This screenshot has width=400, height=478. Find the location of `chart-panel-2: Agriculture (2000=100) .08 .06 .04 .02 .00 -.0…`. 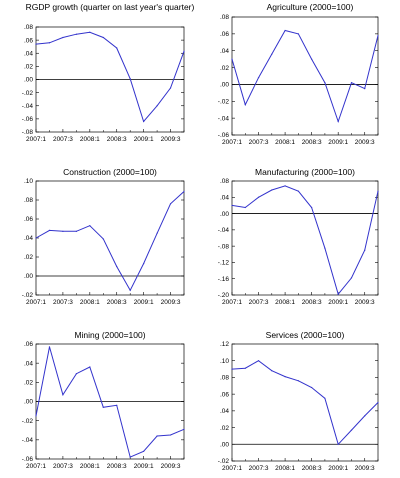

chart-panel-2: Agriculture (2000=100) .08 .06 .04 .02 .00 -.0… is located at coordinates (298, 74).